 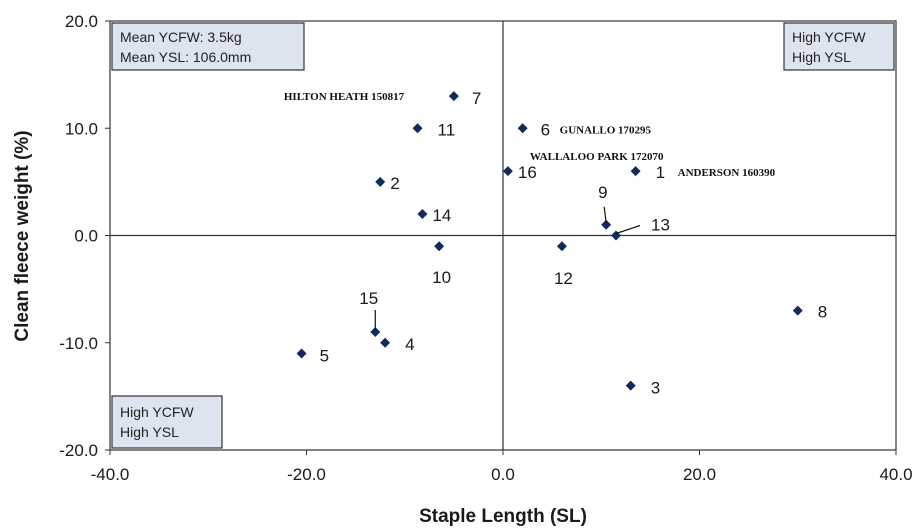 What do you see at coordinates (441, 215) in the screenshot?
I see `point-label-14: 14` at bounding box center [441, 215].